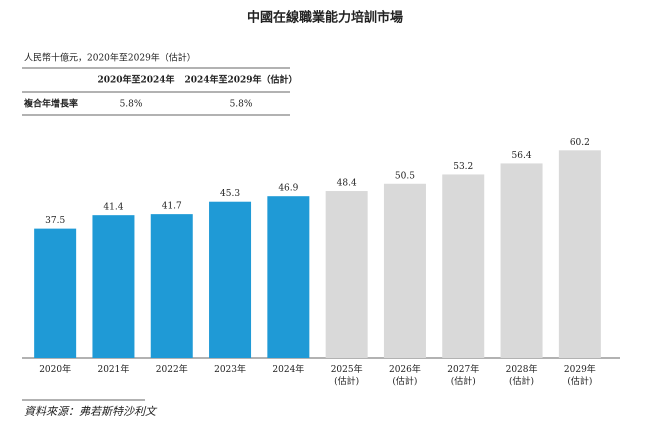 The height and width of the screenshot is (432, 650). I want to click on value-label: 41.4, so click(113, 208).